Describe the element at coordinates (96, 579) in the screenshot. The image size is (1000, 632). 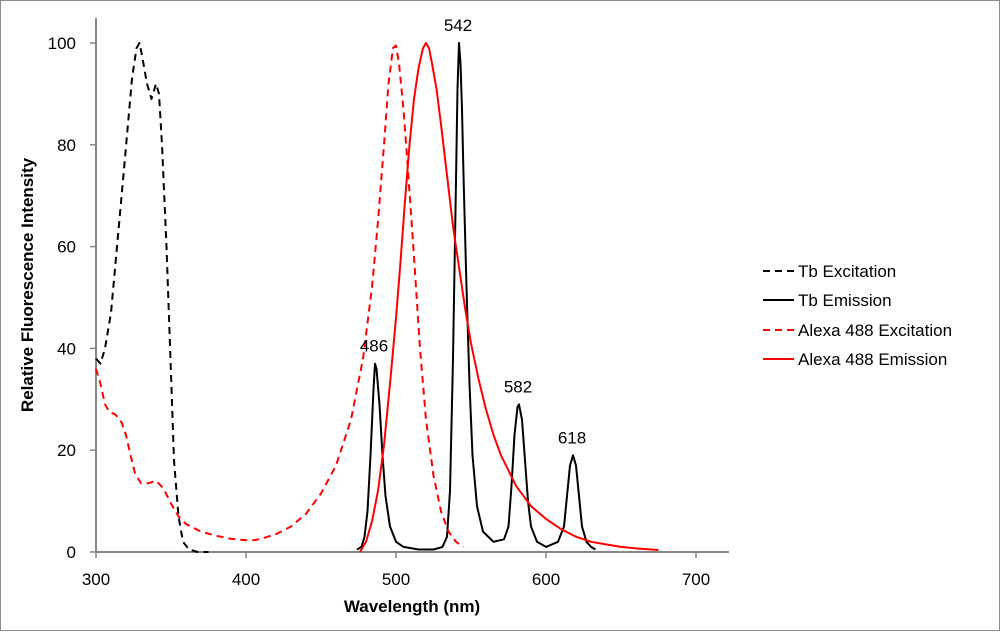
I see `x-tick-label-300: 300` at that location.